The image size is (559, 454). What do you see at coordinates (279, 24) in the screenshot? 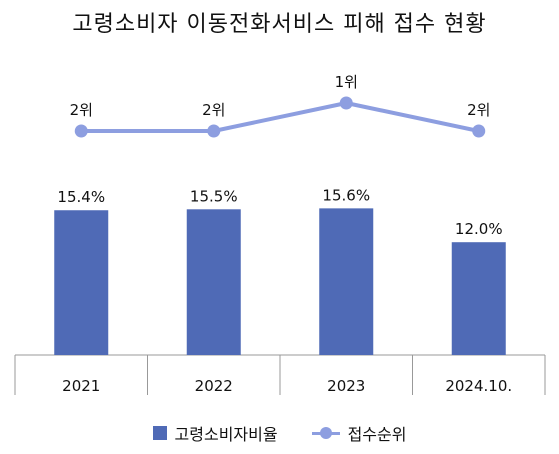
I see `chart-title: 고령소비자 이동전화서비스 피해 접수 현황` at bounding box center [279, 24].